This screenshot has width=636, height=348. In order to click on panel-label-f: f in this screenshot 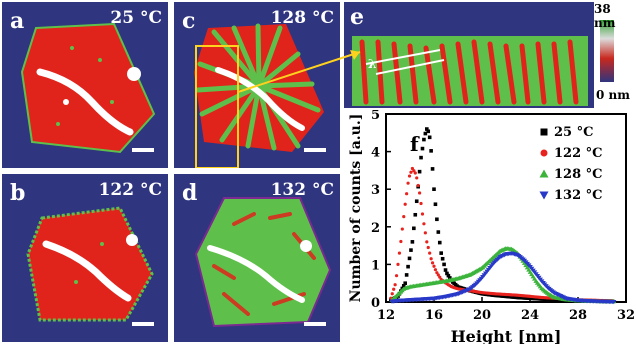, I will do `click(414, 144)`.